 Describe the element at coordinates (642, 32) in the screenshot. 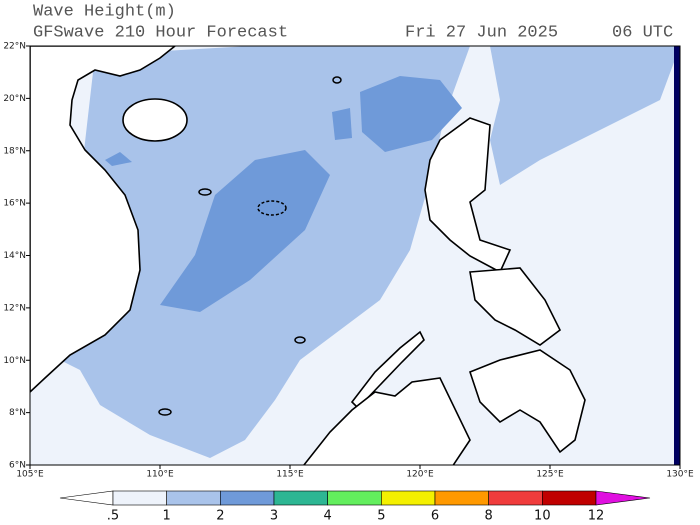

I see `time: 06 UTC` at that location.